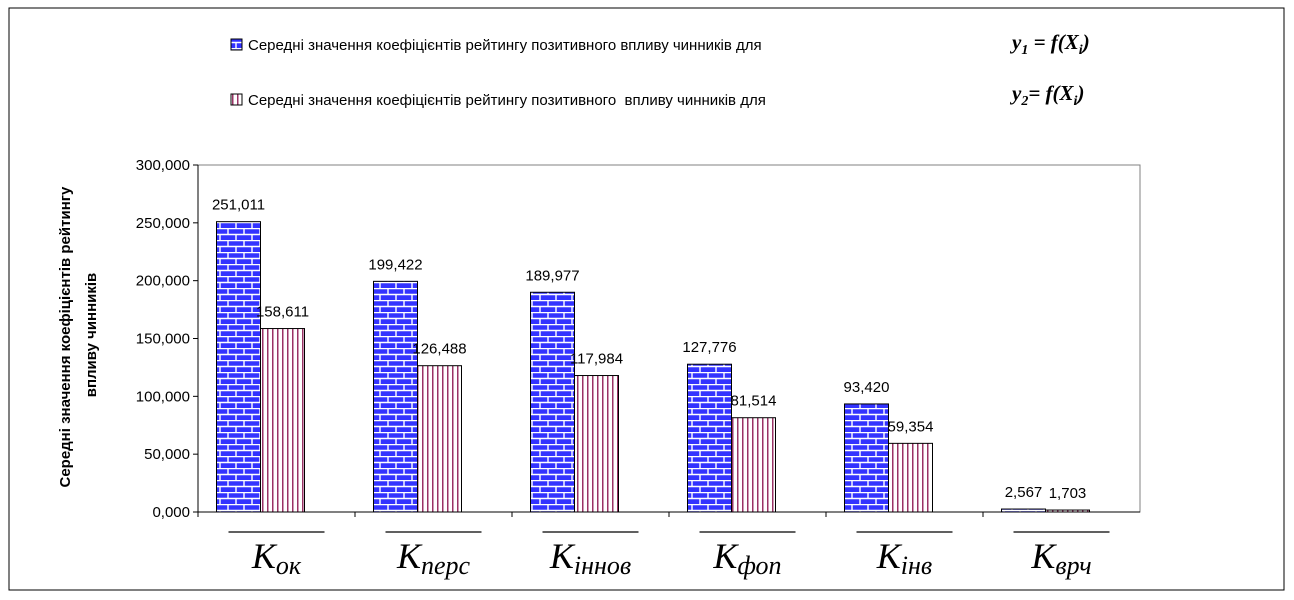 Image resolution: width=1294 pixels, height=600 pixels. Describe the element at coordinates (395, 264) in the screenshot. I see `data-label: 199,422` at that location.